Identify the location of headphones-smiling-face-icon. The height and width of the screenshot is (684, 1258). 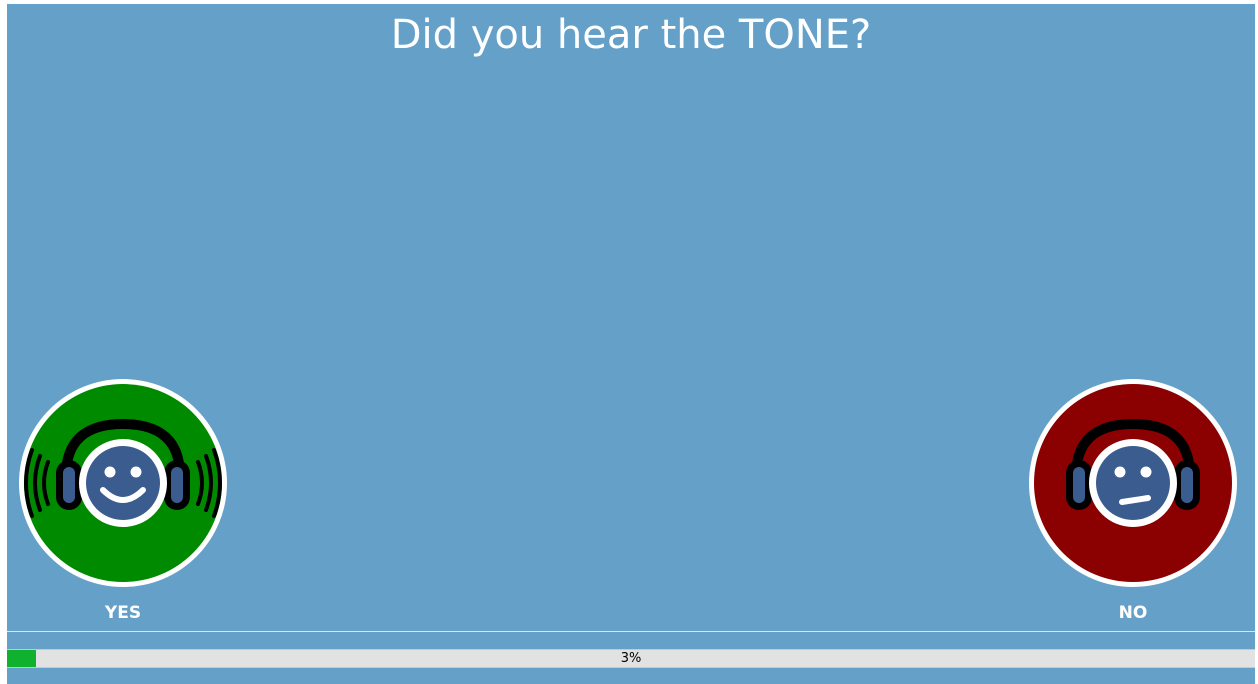
(123, 483).